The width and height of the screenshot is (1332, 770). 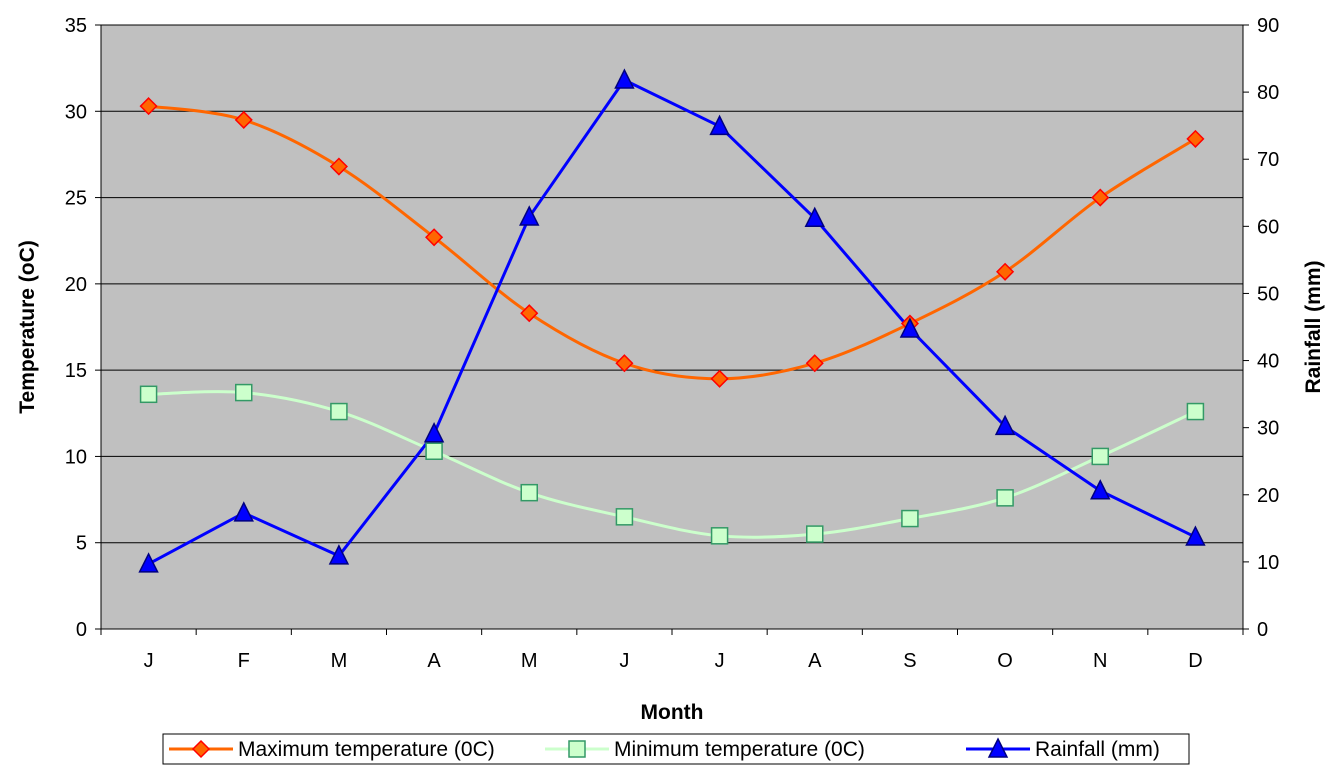 I want to click on y-axis-title: Temperature (oC), so click(x=27, y=326).